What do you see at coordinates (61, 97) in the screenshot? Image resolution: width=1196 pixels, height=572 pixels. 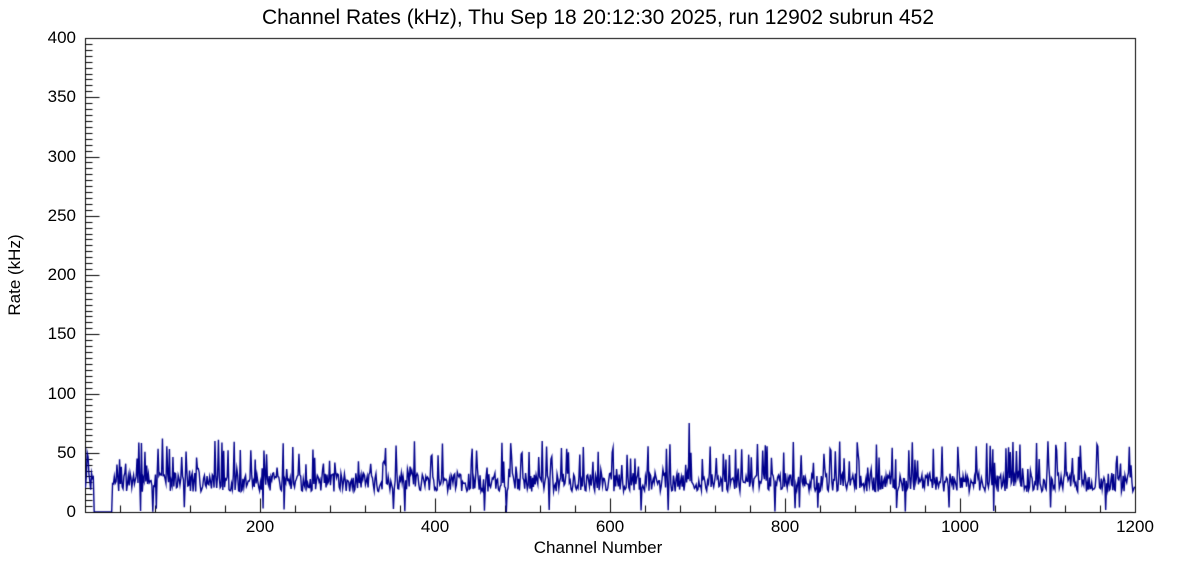 I see `y-tick-label: 350` at bounding box center [61, 97].